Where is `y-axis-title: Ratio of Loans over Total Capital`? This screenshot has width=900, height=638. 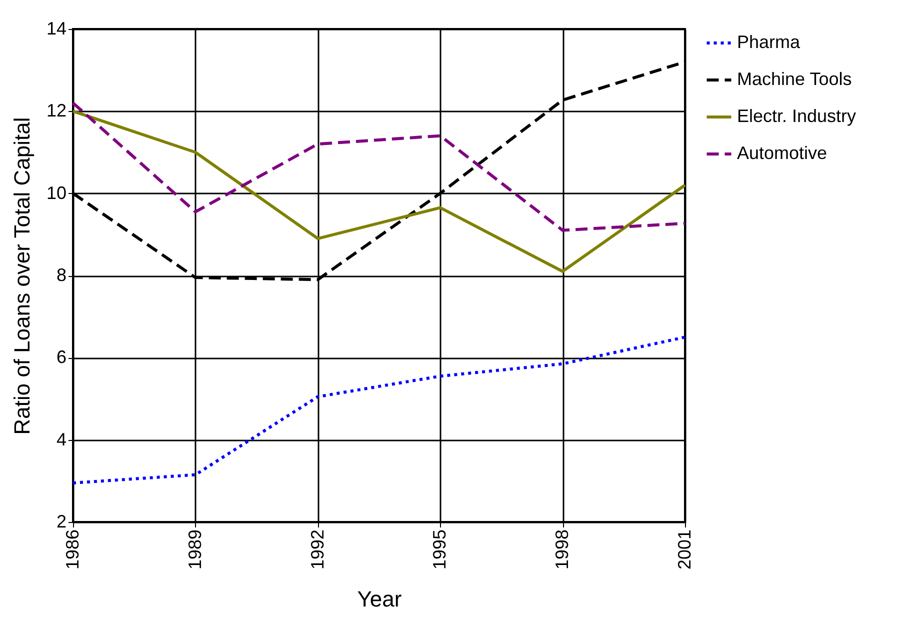
y-axis-title: Ratio of Loans over Total Capital is located at coordinates (21, 276).